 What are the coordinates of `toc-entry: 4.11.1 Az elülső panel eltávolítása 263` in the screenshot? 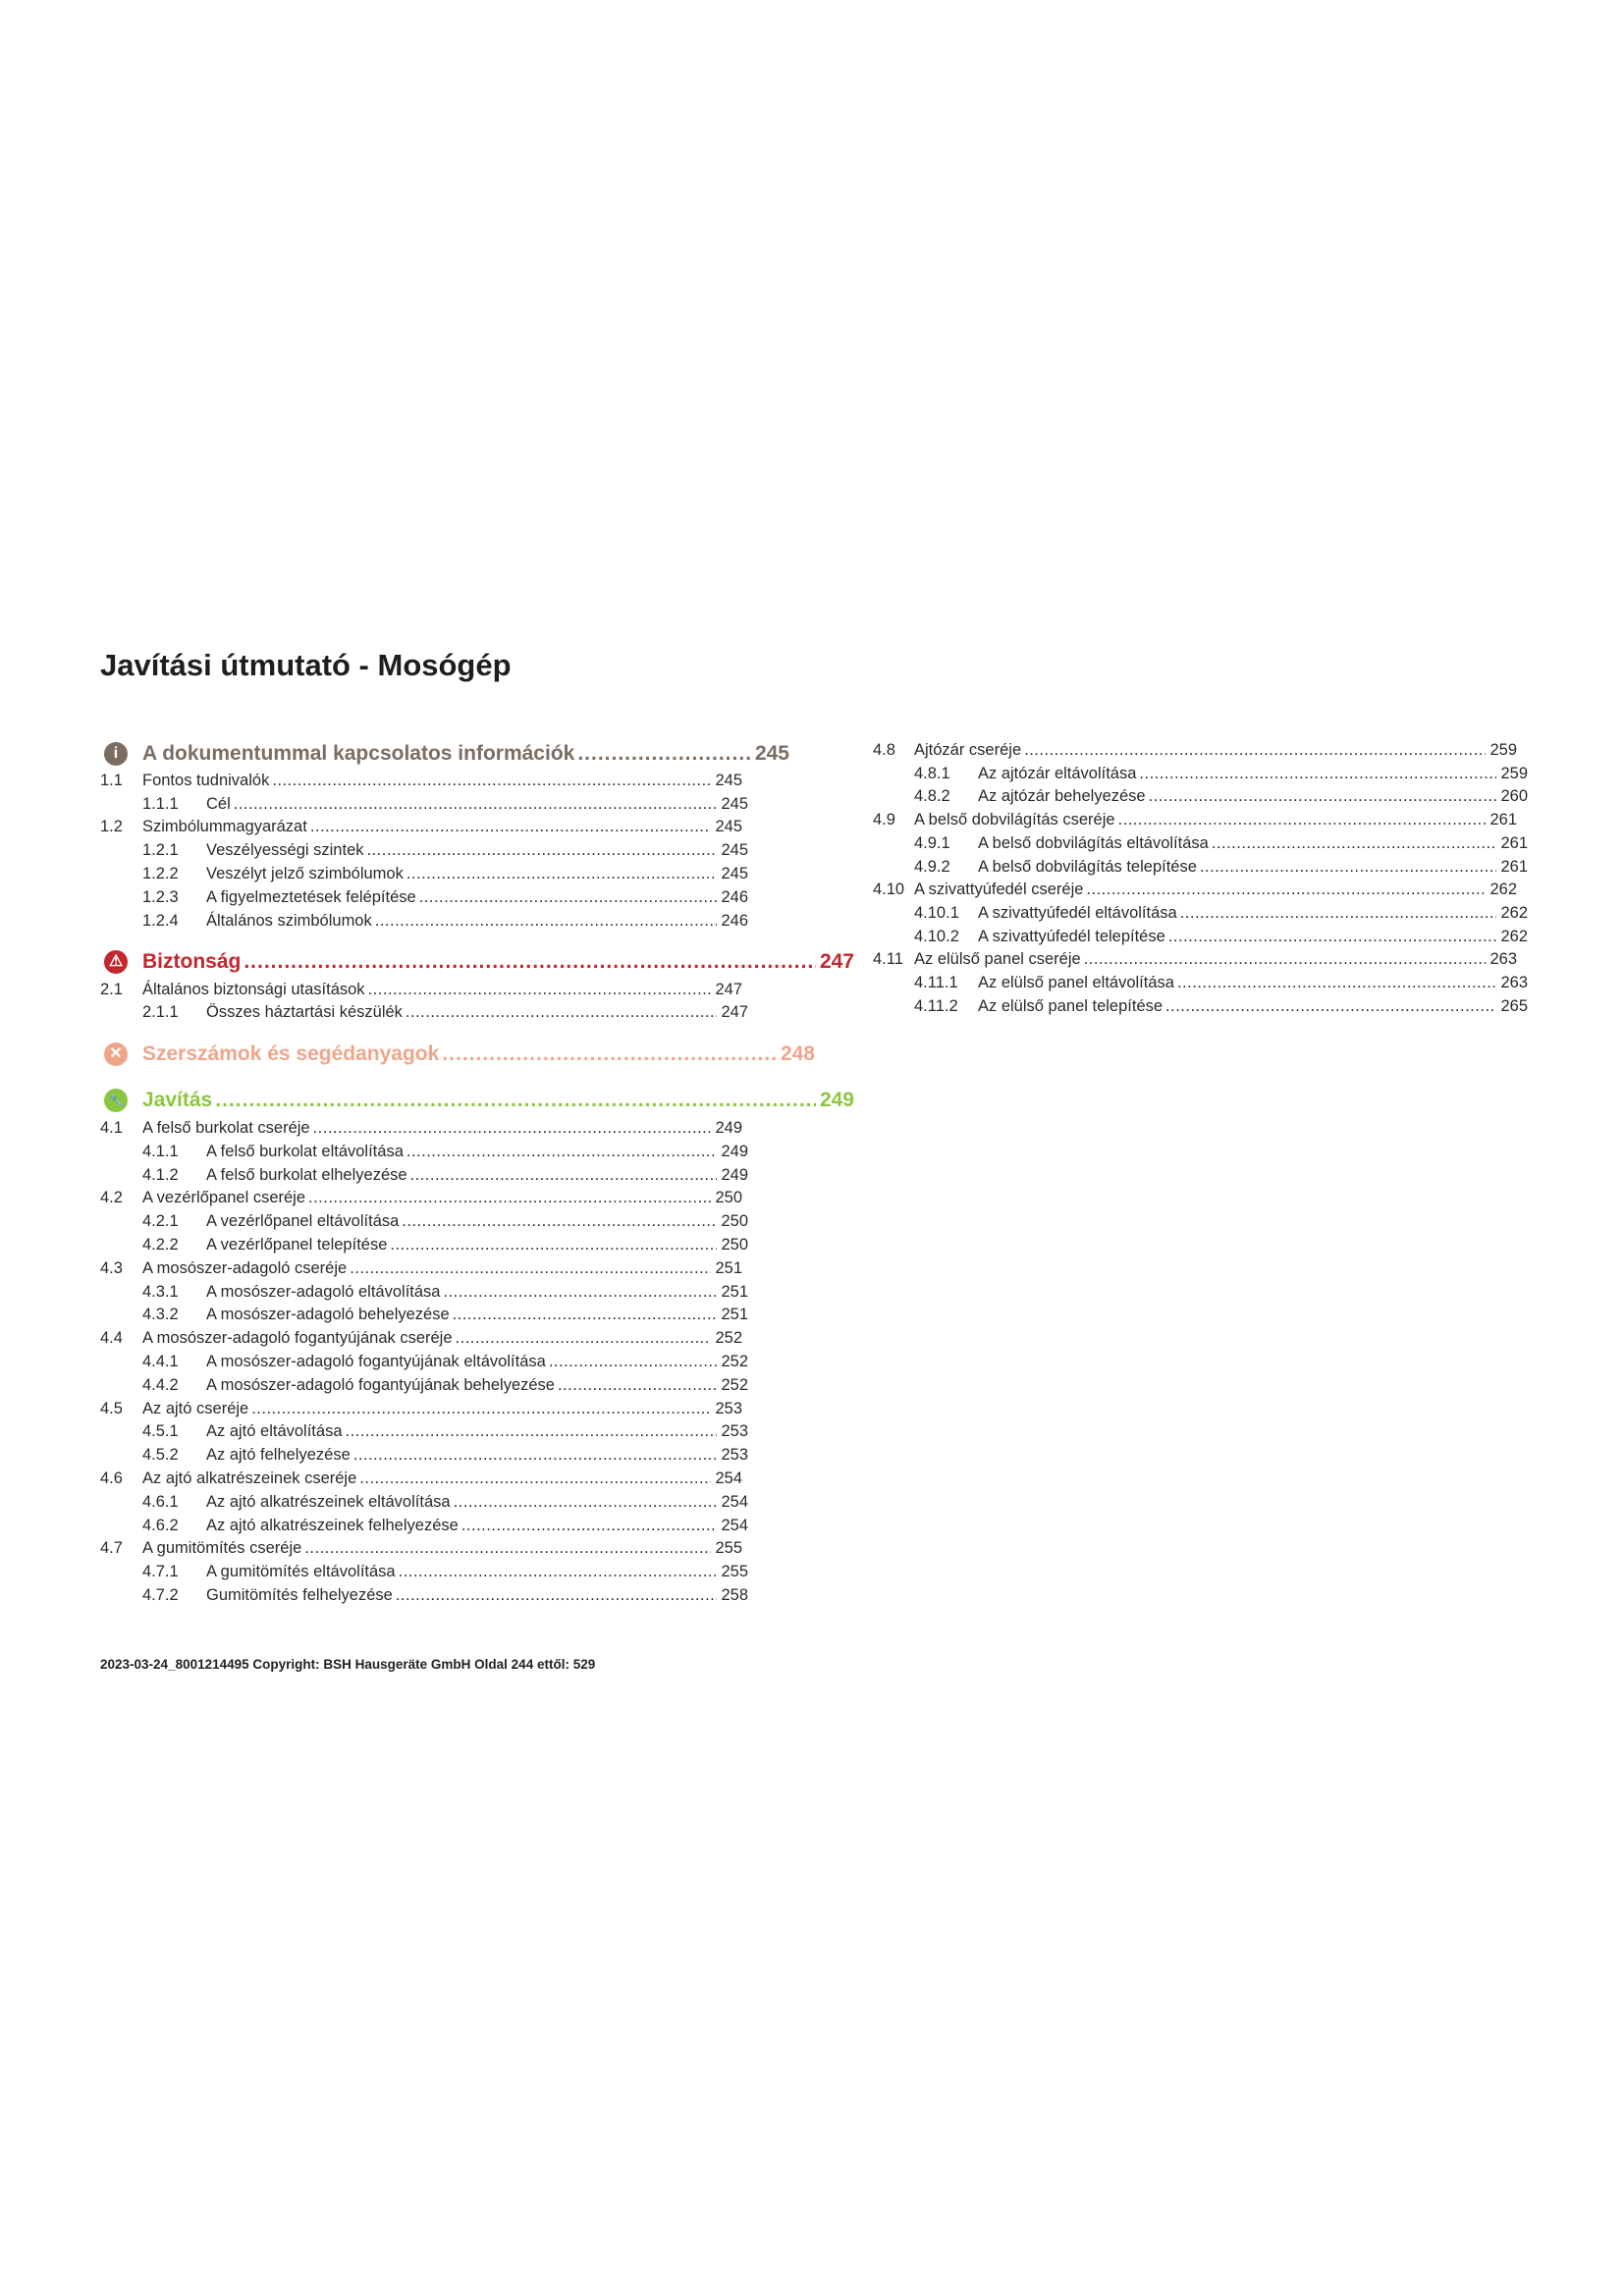 It's located at (1221, 983).